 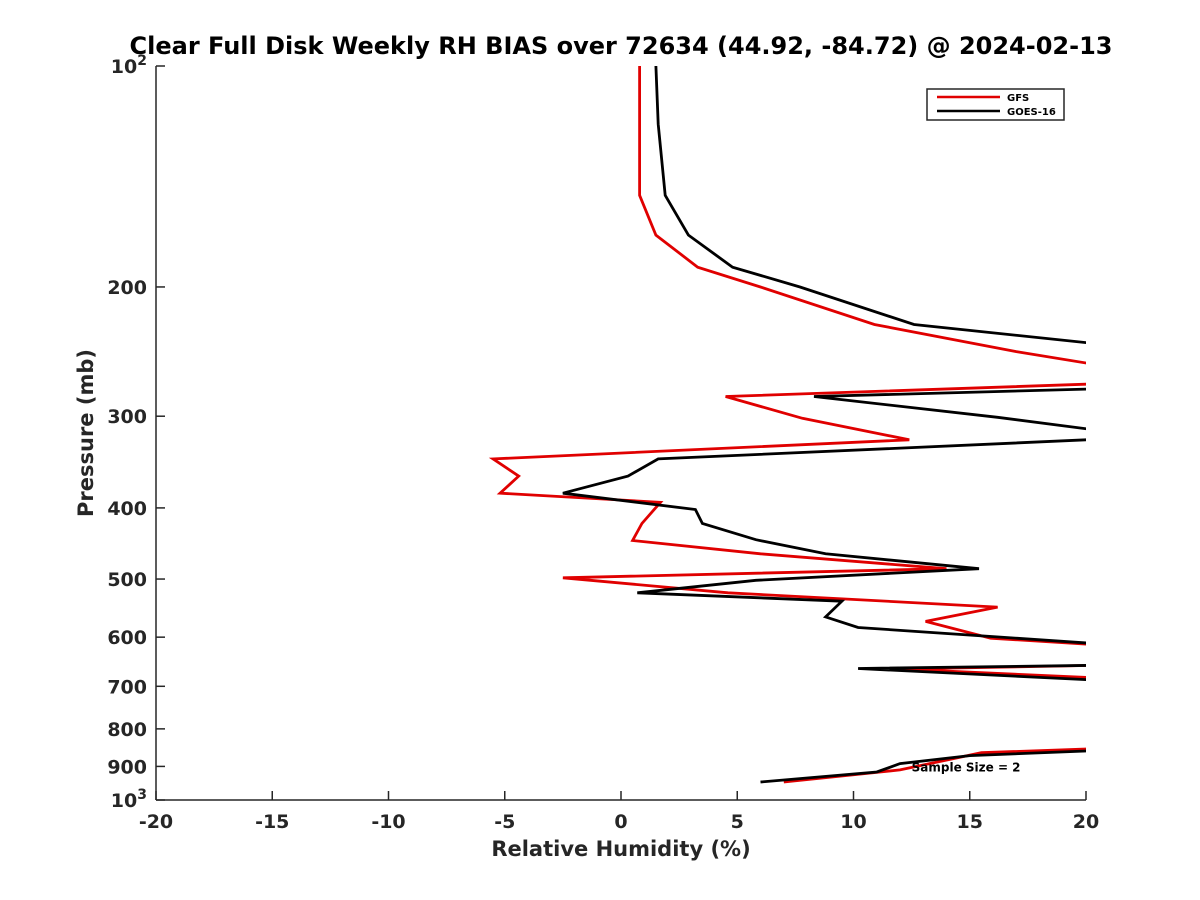 I want to click on x-tick-label: -20, so click(x=156, y=822).